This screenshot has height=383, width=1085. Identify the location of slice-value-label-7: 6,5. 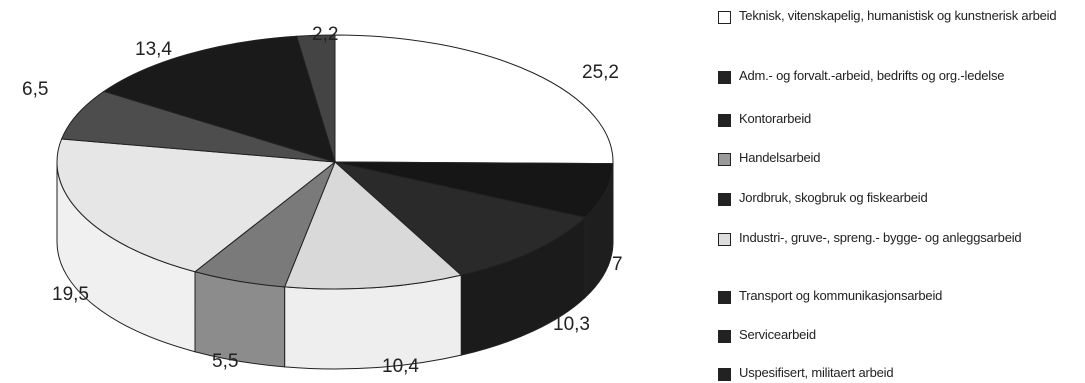
(35, 89).